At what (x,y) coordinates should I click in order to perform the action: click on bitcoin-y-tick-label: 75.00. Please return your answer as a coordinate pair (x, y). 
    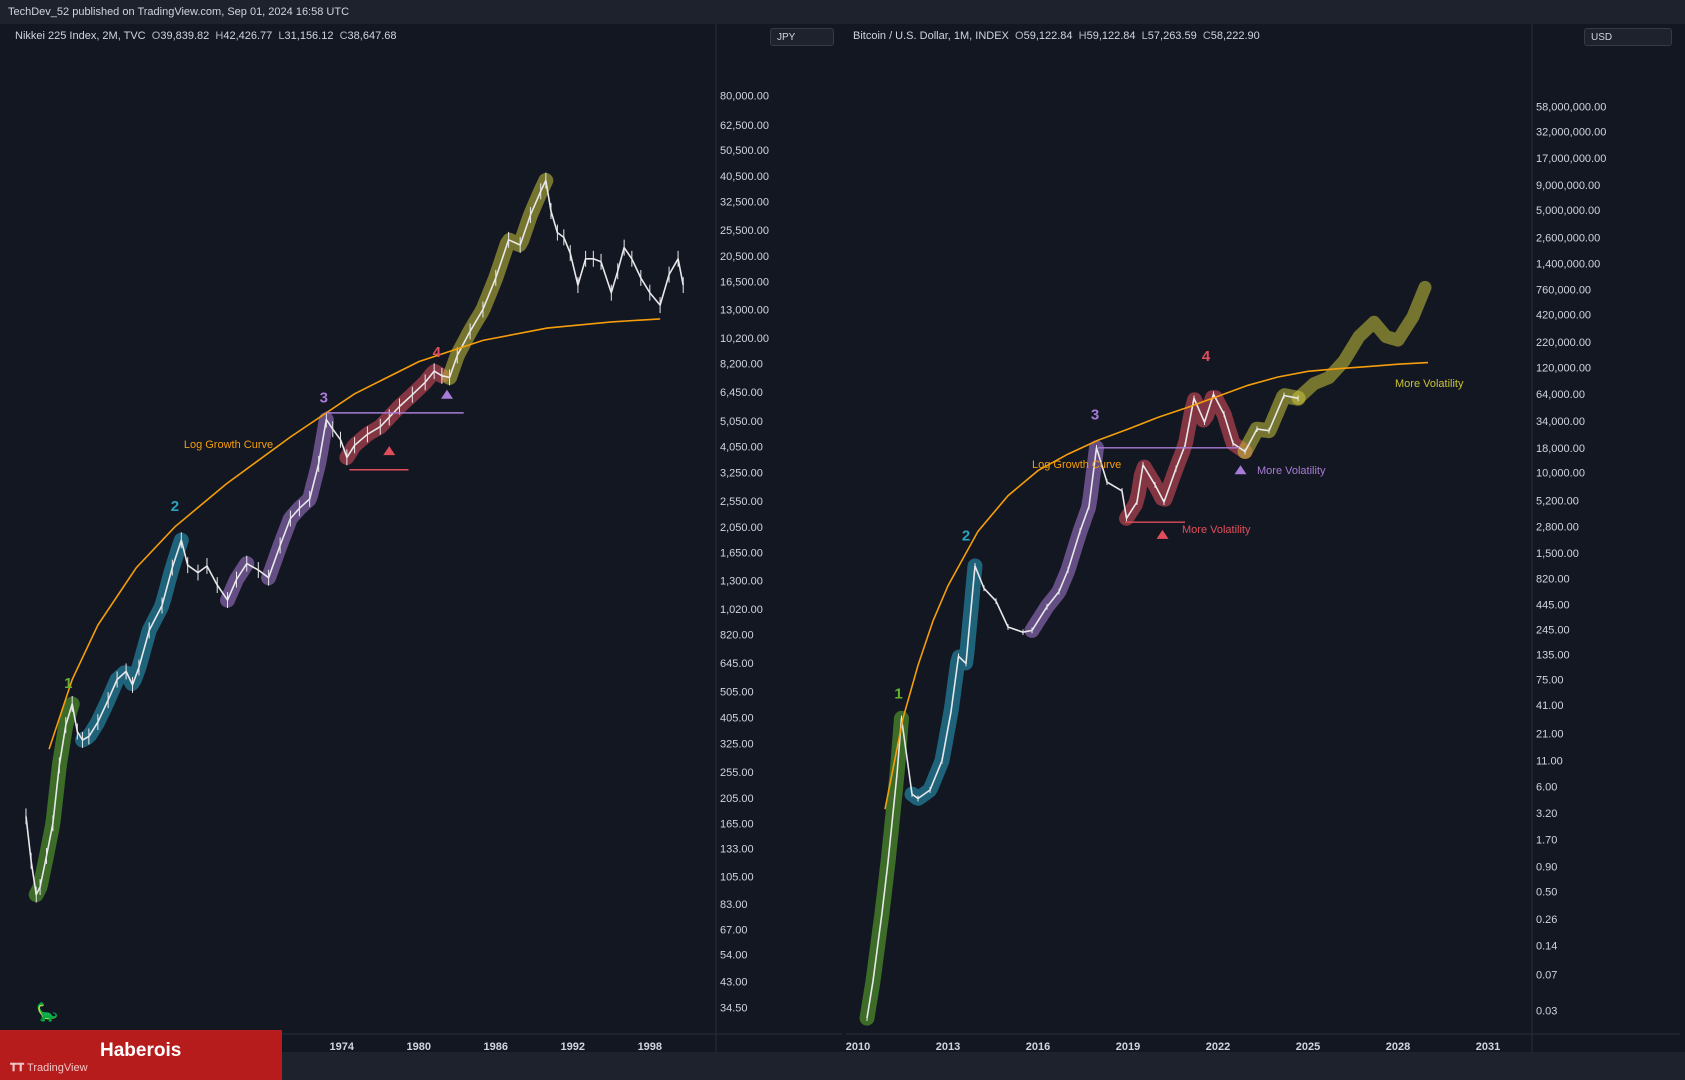
    Looking at the image, I should click on (1550, 681).